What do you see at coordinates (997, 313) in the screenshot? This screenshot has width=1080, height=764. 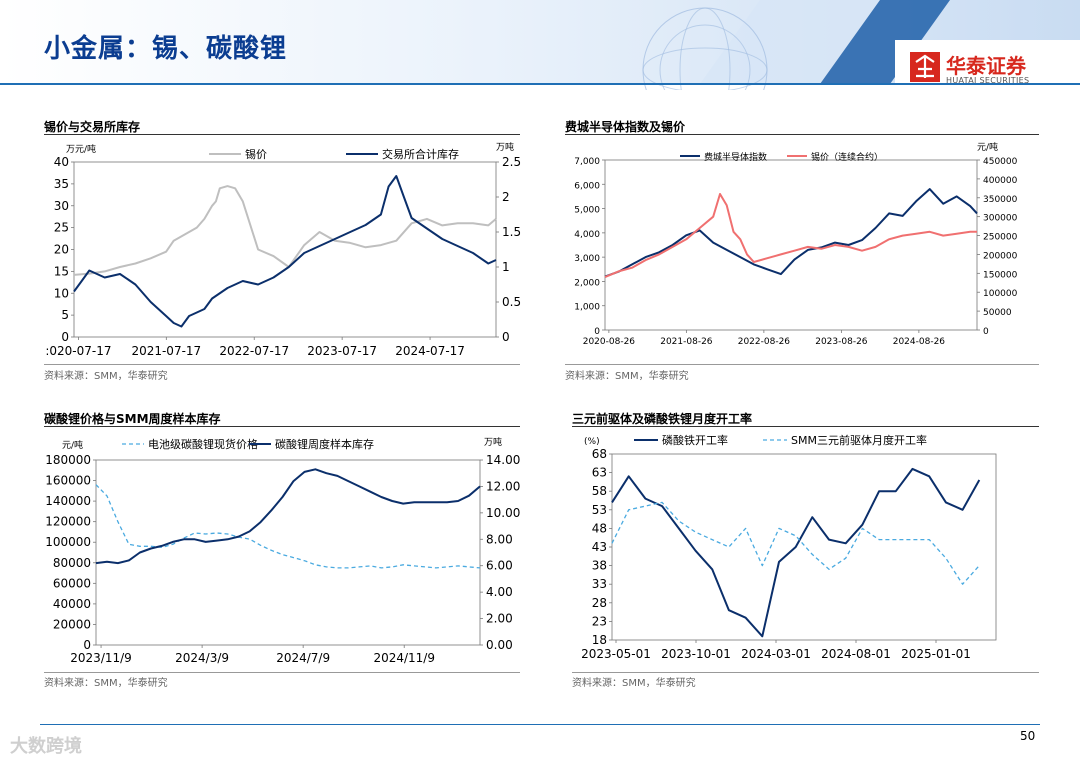 I see `y2-tick-label: 50000` at bounding box center [997, 313].